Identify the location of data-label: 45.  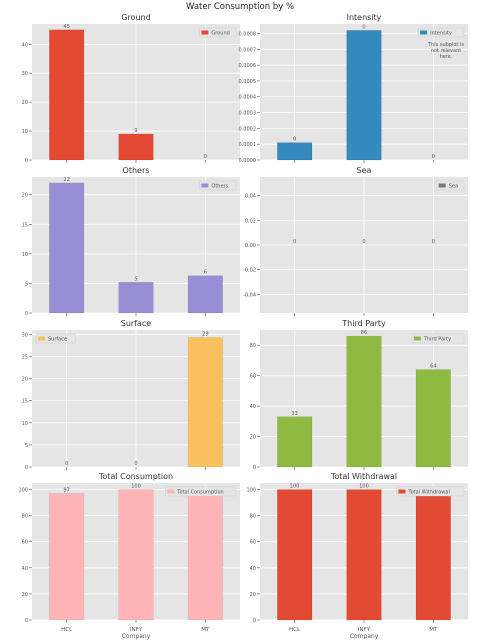
(66, 27).